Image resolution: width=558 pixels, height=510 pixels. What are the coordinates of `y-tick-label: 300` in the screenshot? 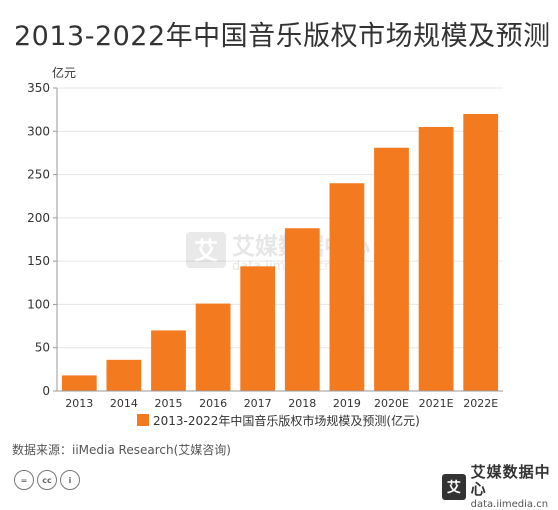 It's located at (38, 131).